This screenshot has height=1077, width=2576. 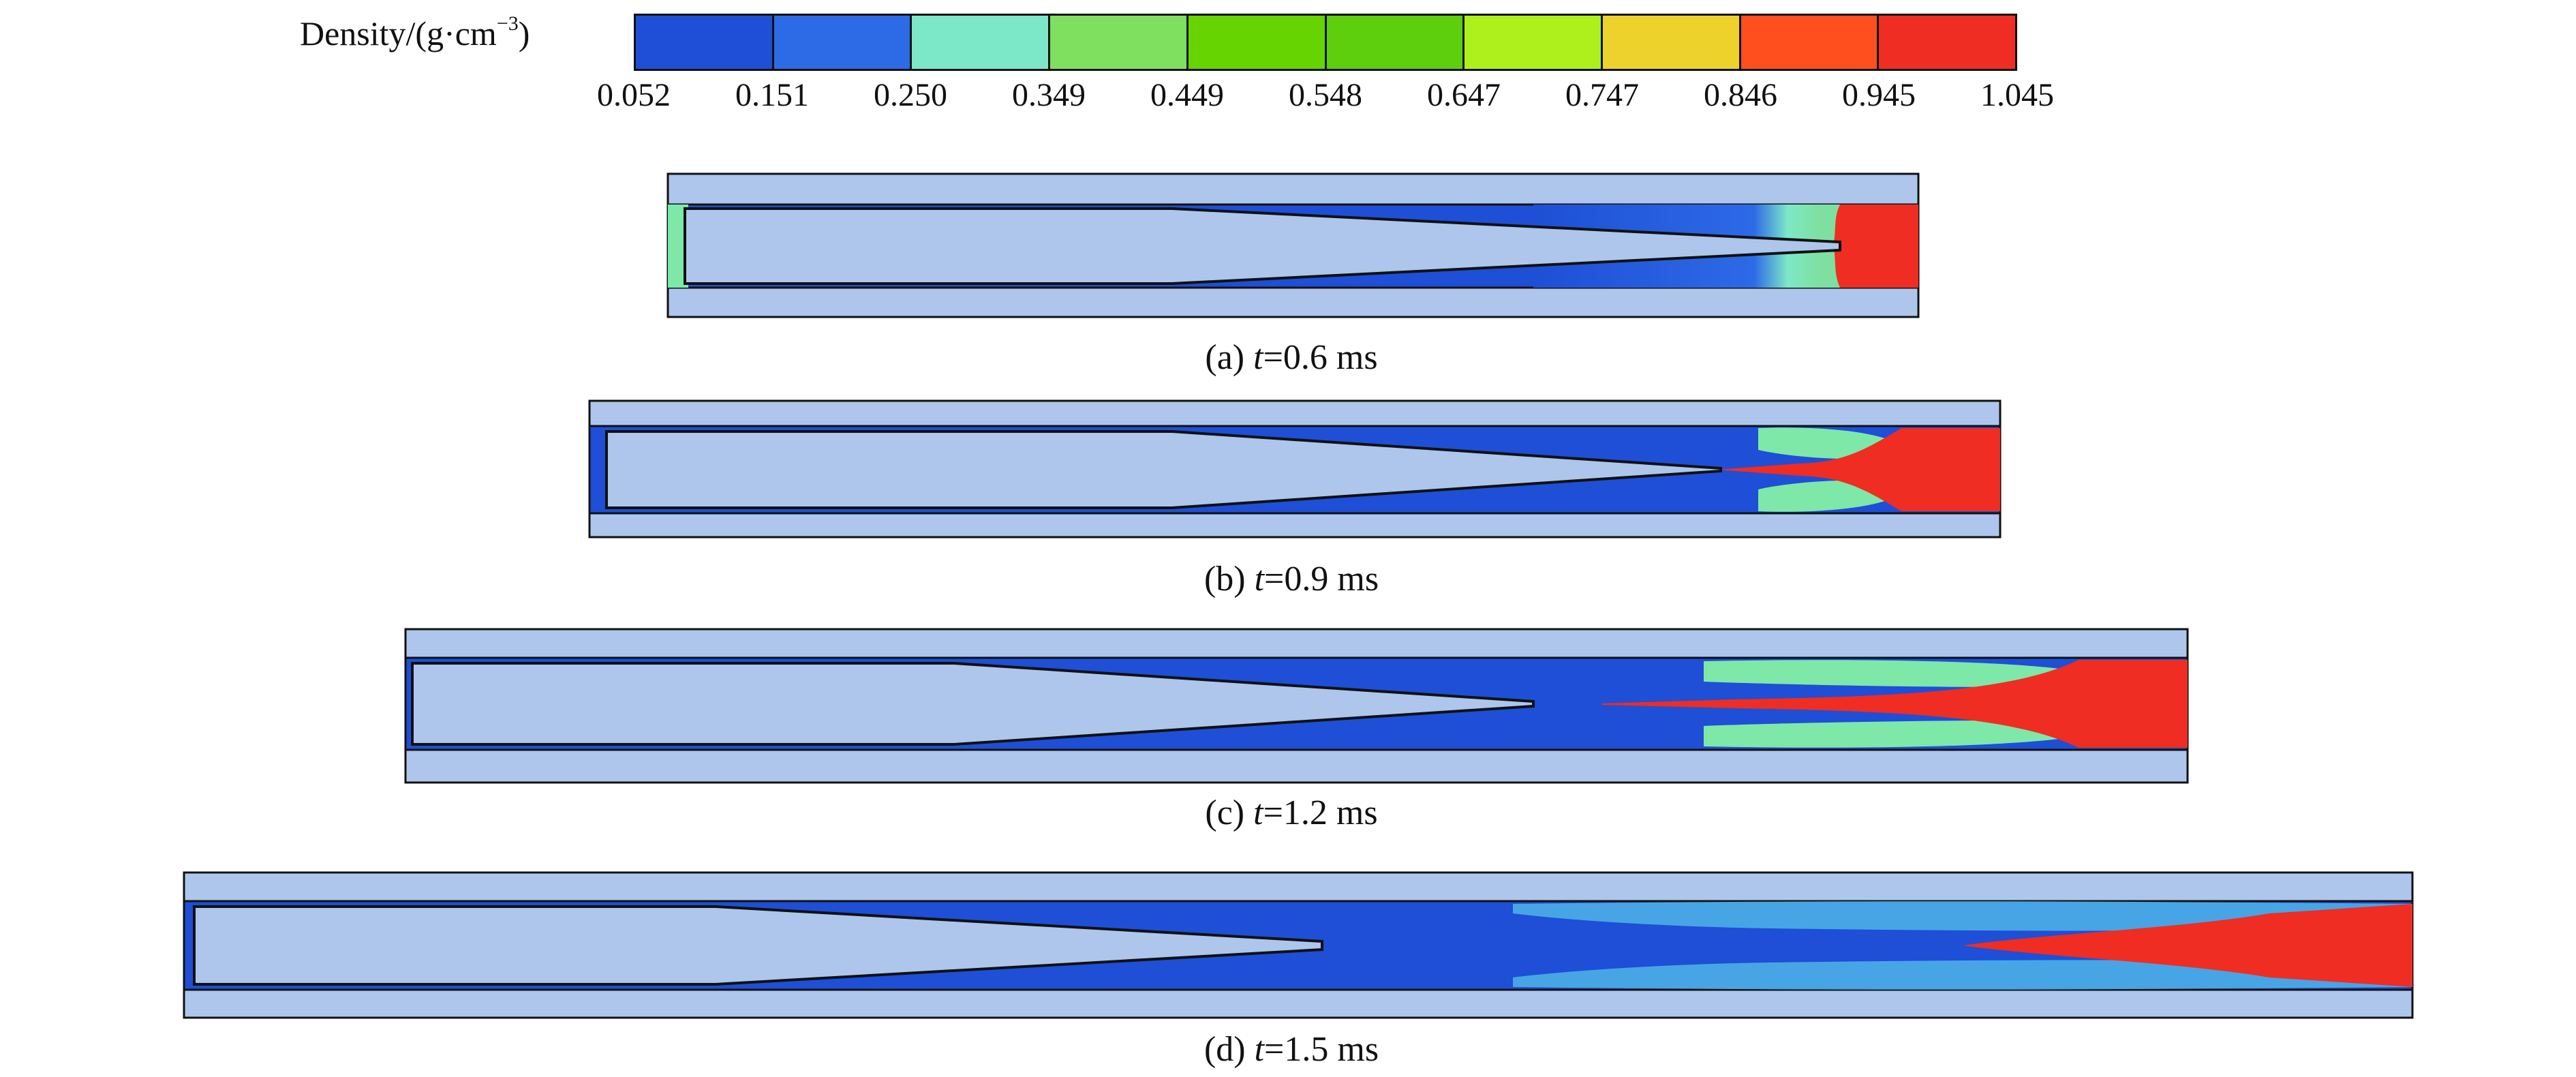 I want to click on caption-a-value: =0.6 ms, so click(x=1320, y=357).